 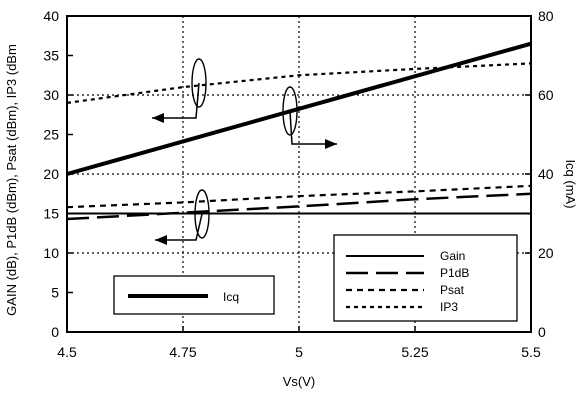 I want to click on x-tick-label: 4.5, so click(x=67, y=352).